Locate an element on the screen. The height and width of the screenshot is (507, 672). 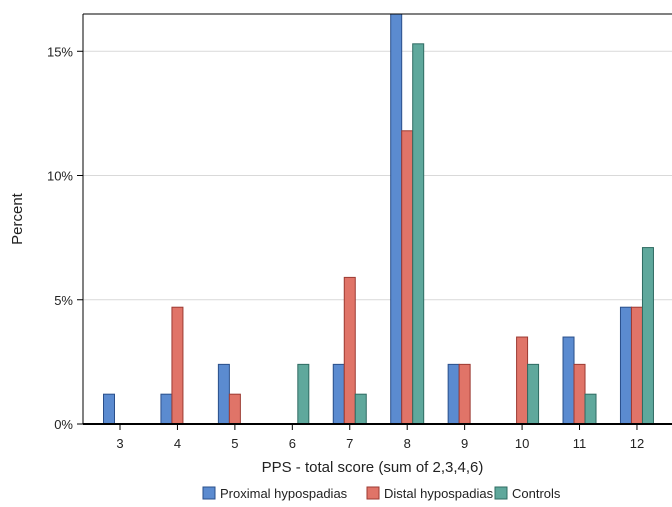
y-axis-title: Percent is located at coordinates (17, 218).